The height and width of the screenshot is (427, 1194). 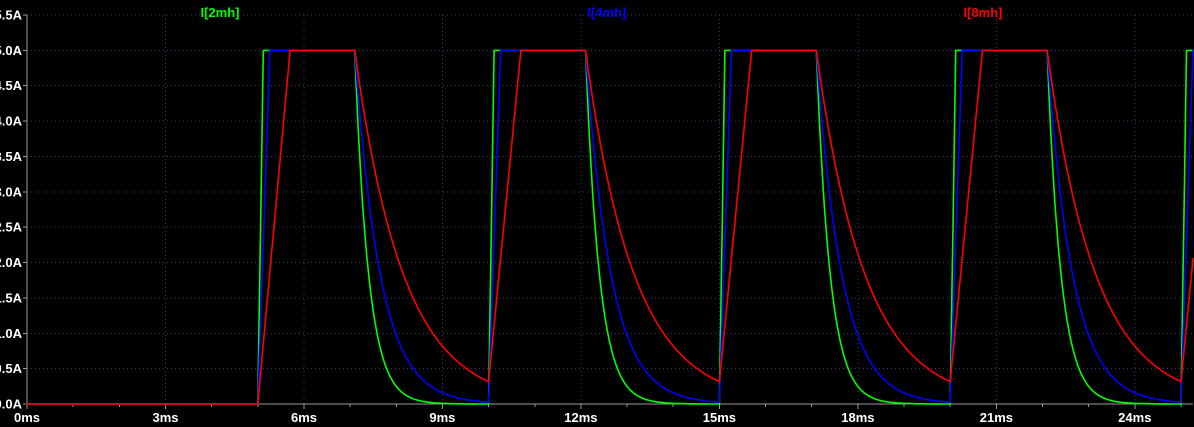 I want to click on y-axis-label: 3.0A, so click(x=11, y=191).